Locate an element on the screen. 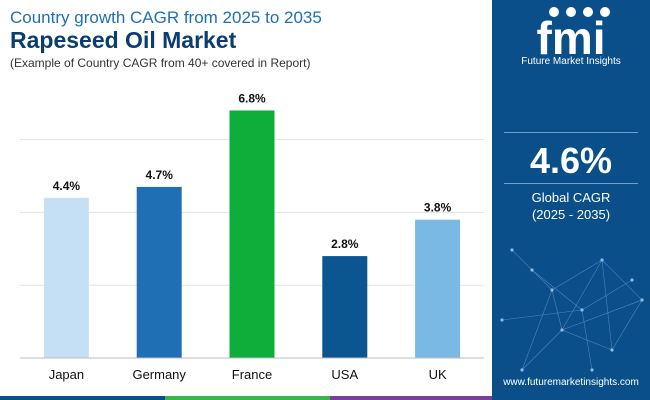 The width and height of the screenshot is (650, 400). x-tick-label-germany: Germany is located at coordinates (159, 374).